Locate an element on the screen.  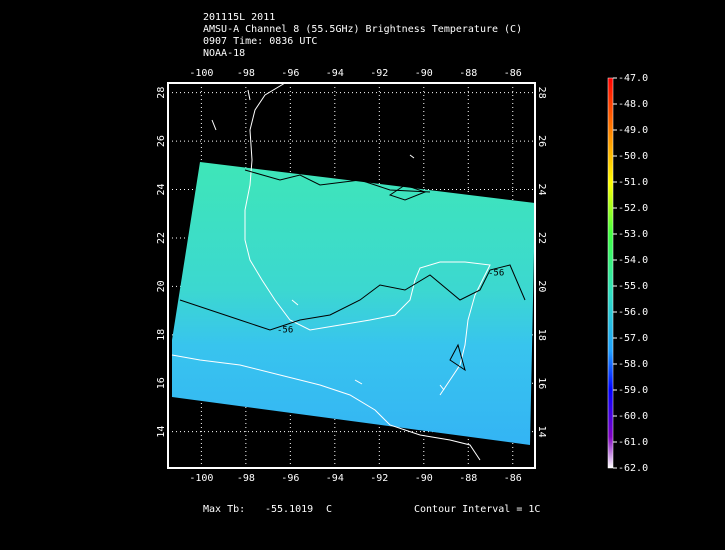
colorbar-label: -61.0 is located at coordinates (633, 442).